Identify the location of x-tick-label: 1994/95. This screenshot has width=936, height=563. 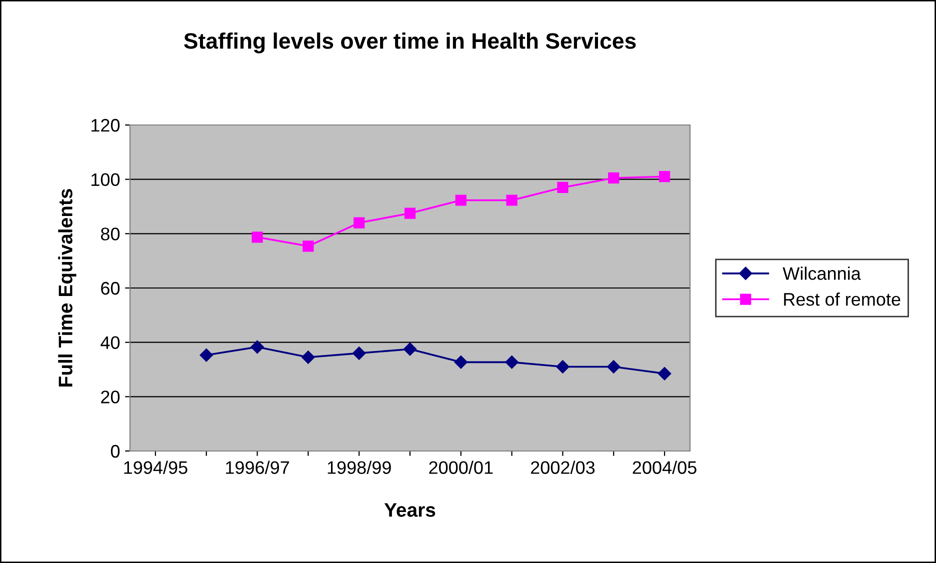
(156, 467).